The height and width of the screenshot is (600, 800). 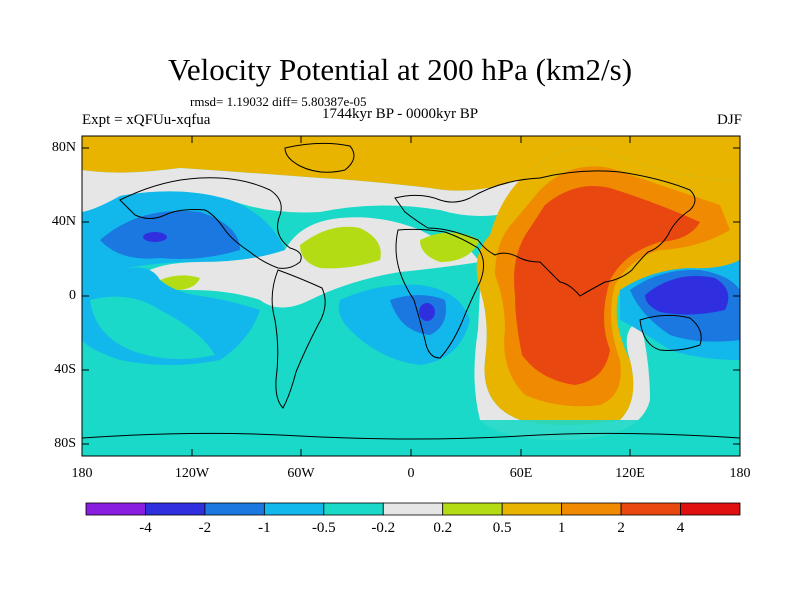 What do you see at coordinates (65, 369) in the screenshot?
I see `lat-label-40s: 40S` at bounding box center [65, 369].